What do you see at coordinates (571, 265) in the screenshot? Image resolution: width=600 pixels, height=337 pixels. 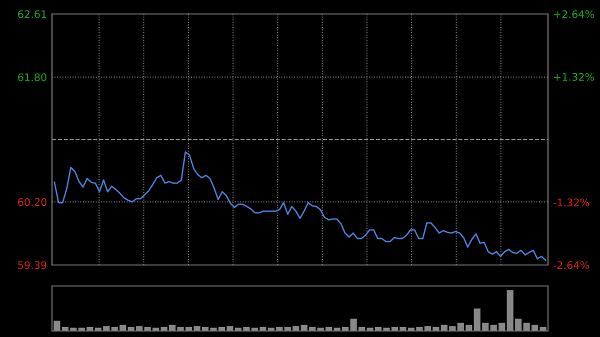 I see `y2-tick-label: -2.64%` at bounding box center [571, 265].